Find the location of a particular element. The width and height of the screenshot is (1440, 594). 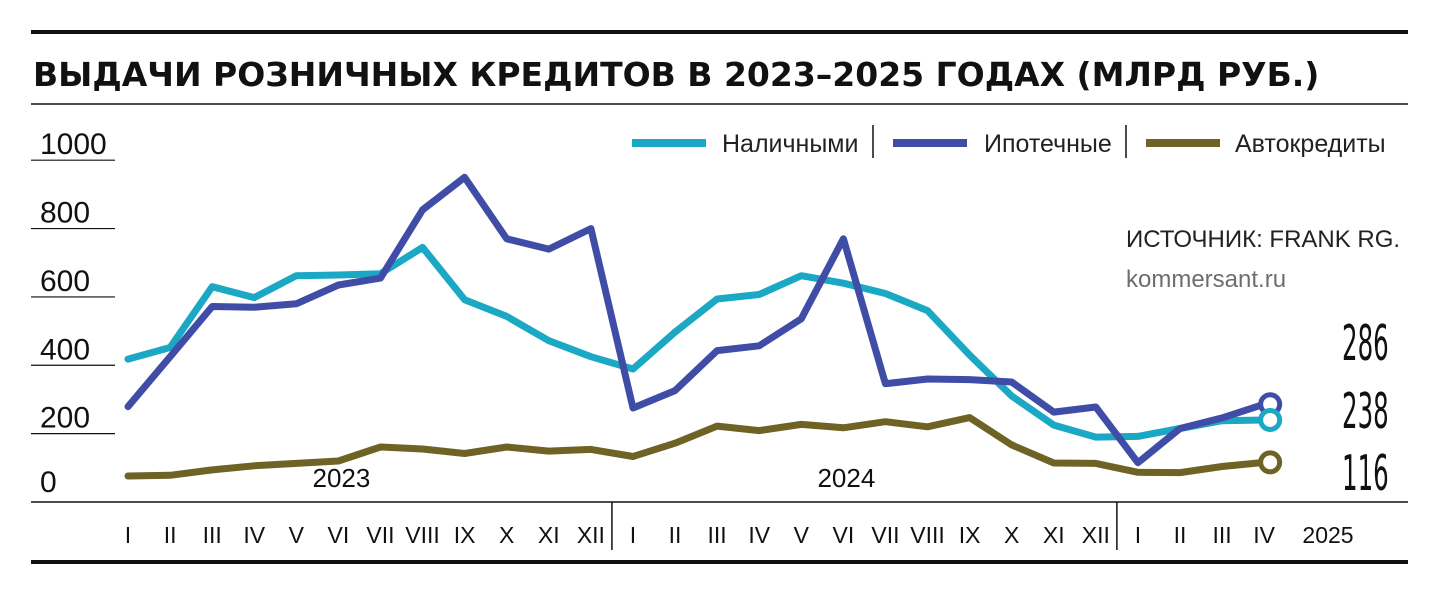

end-value-label: 286 is located at coordinates (1365, 344).